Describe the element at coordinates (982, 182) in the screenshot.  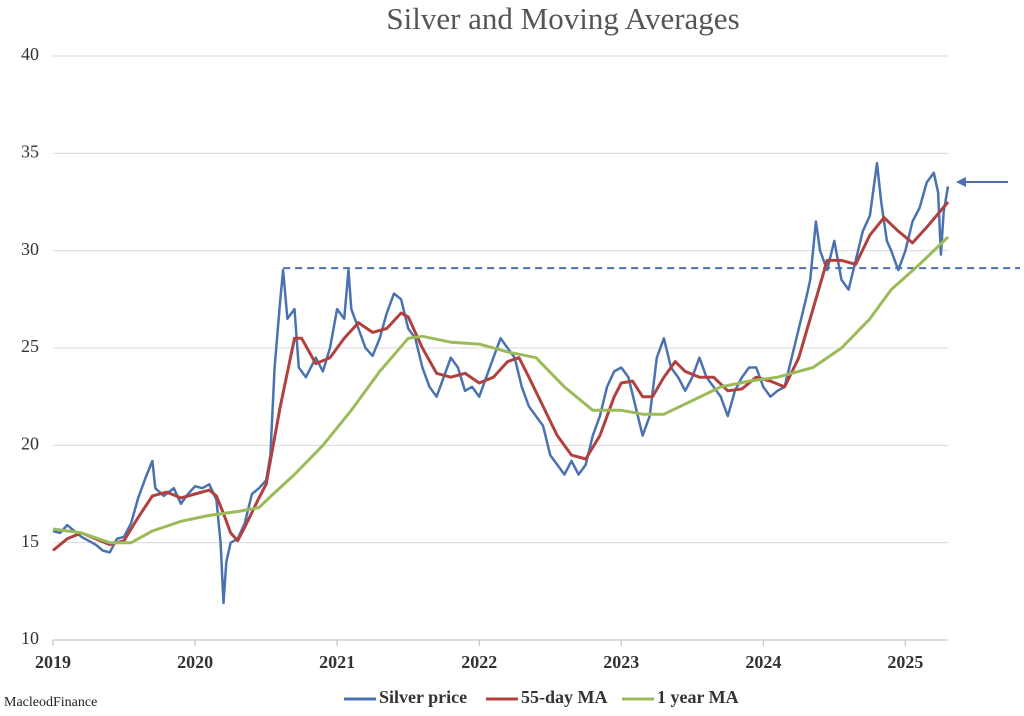
I see `arrow` at that location.